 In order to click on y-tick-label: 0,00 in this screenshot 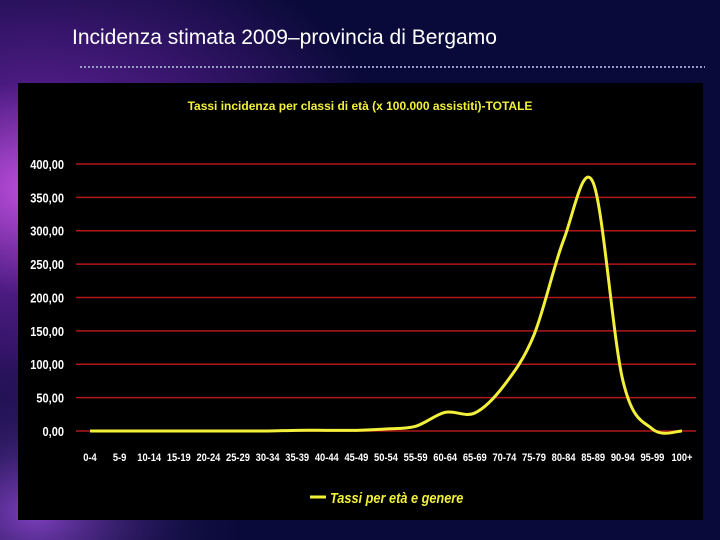, I will do `click(54, 431)`.